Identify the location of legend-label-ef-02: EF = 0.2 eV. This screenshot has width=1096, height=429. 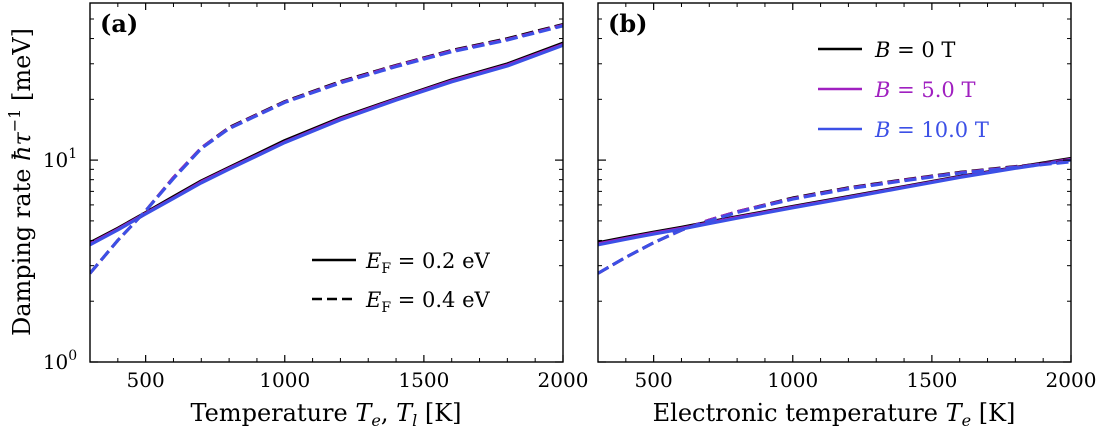
(428, 263).